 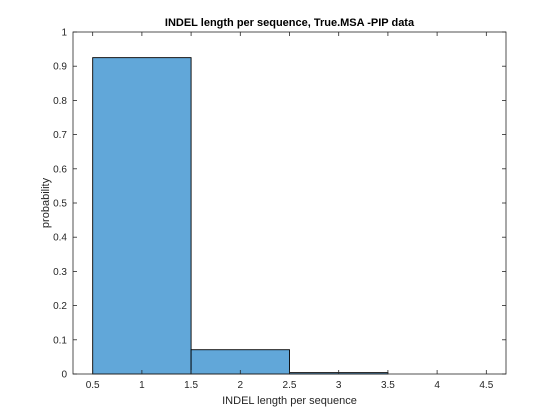 What do you see at coordinates (60, 306) in the screenshot?
I see `y-tick-label: 0.2` at bounding box center [60, 306].